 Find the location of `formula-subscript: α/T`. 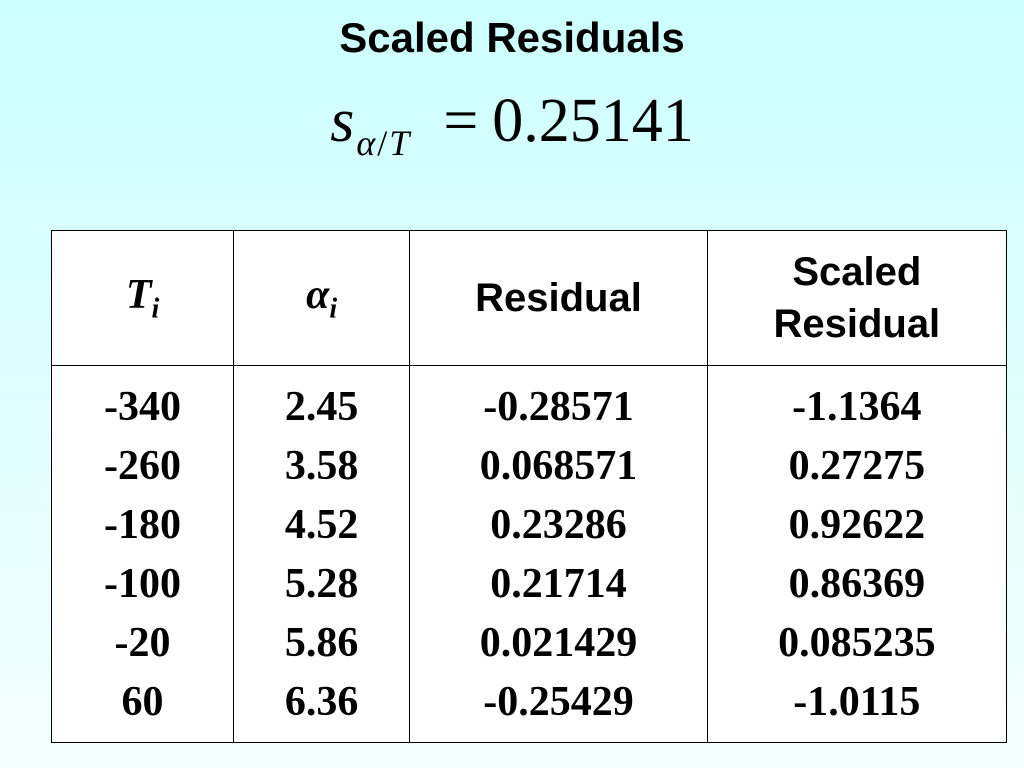

formula-subscript: α/T is located at coordinates (382, 143).